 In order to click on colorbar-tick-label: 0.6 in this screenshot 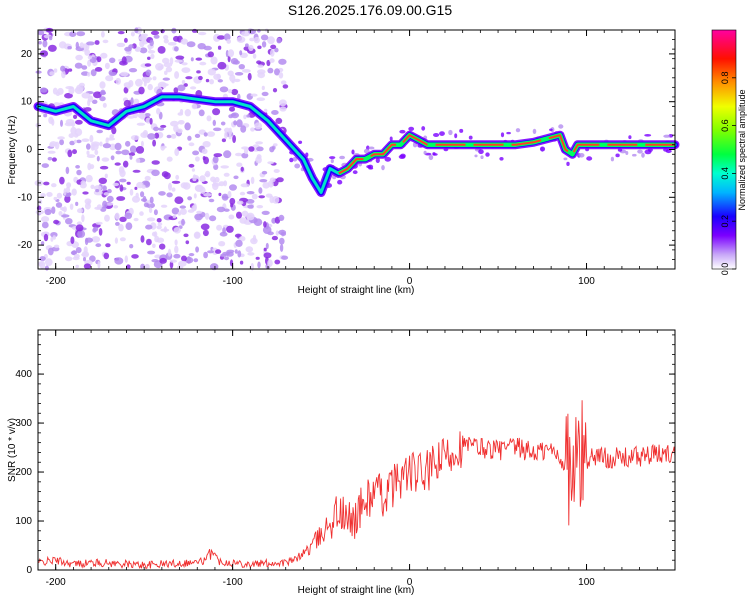, I will do `click(725, 125)`.